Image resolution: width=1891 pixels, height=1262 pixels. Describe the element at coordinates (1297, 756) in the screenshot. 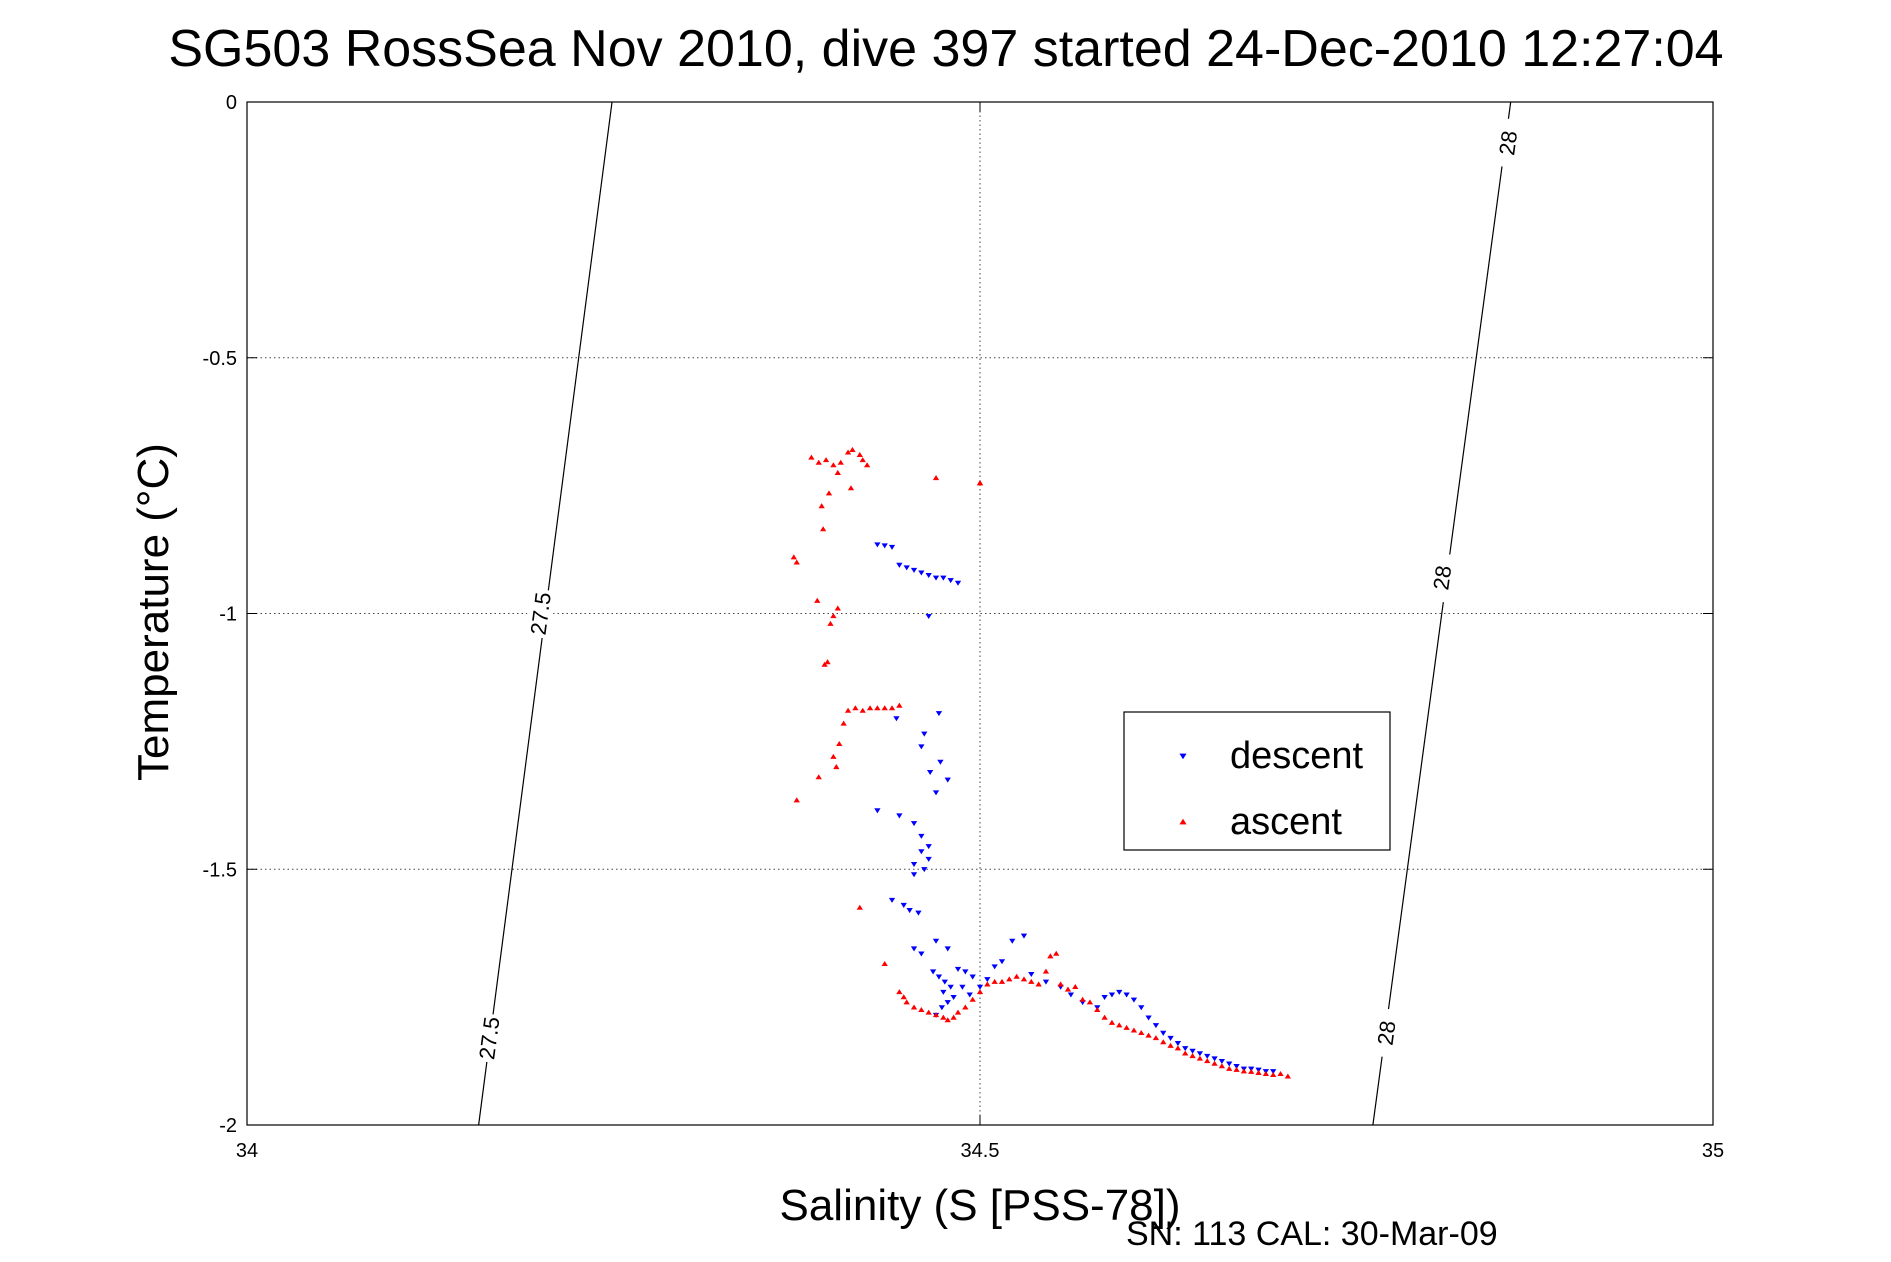

I see `legend-label-descent: descent` at that location.